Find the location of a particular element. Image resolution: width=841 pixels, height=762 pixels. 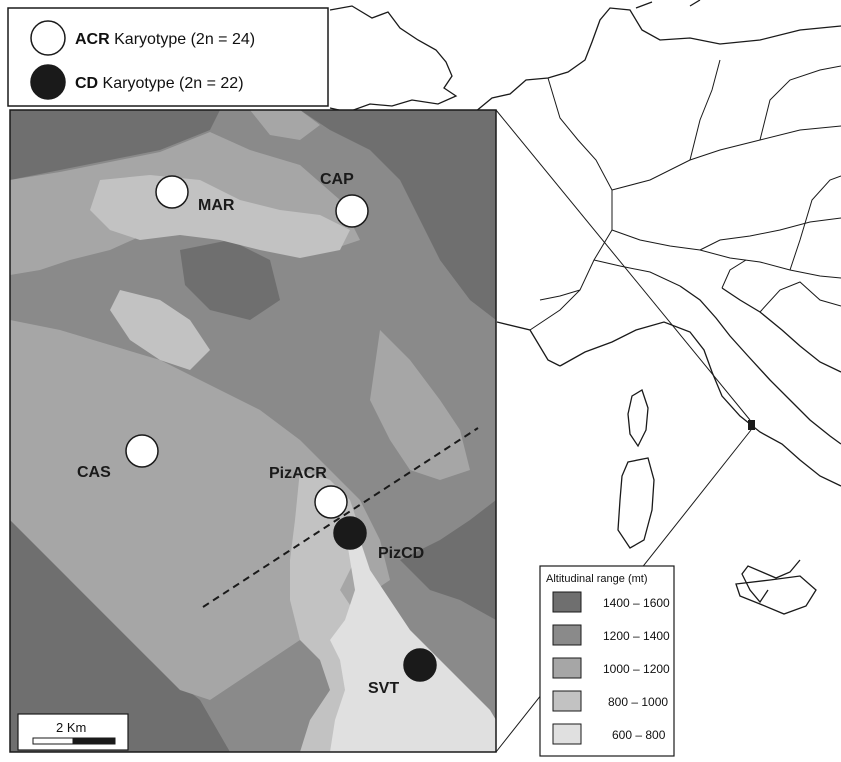

scale-bar: 2 Km is located at coordinates (73, 732).